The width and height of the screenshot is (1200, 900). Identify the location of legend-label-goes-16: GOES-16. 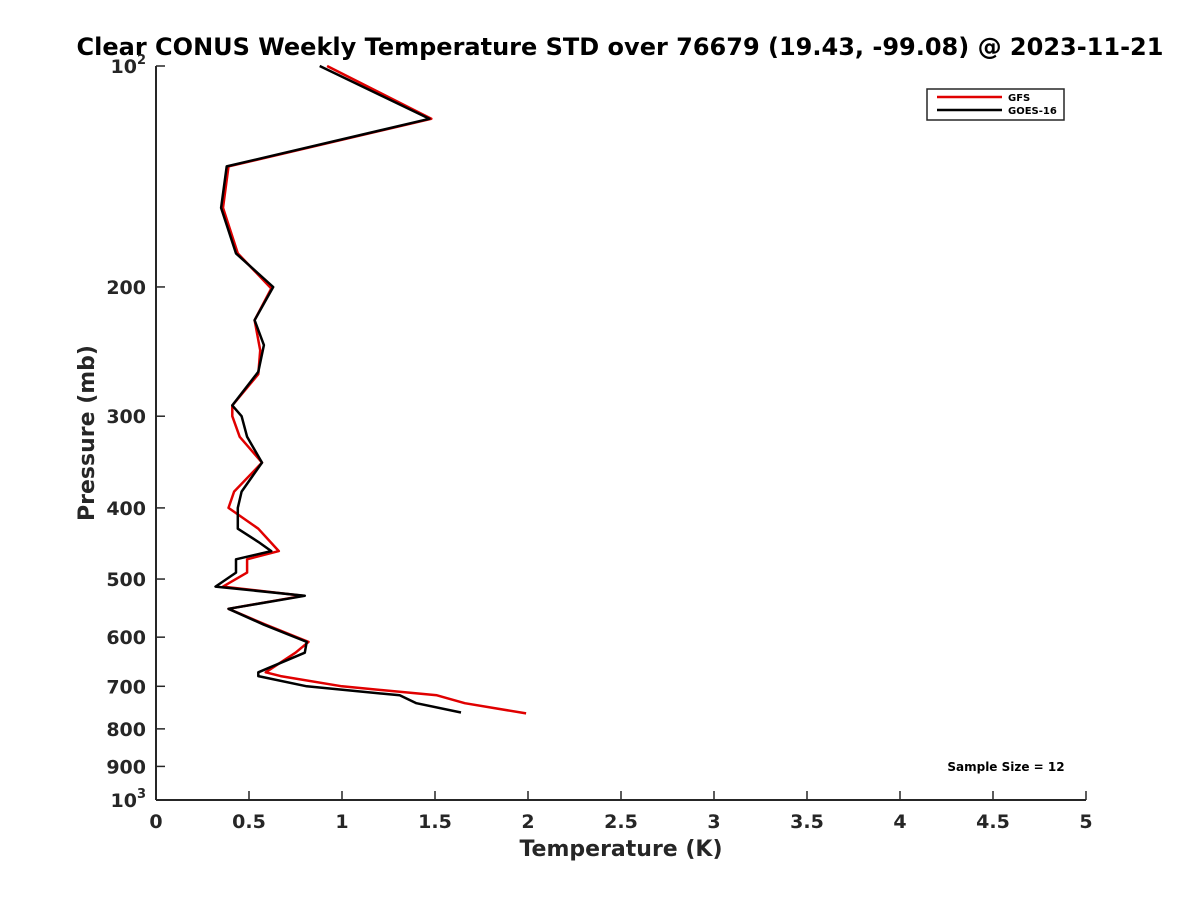
(1032, 111).